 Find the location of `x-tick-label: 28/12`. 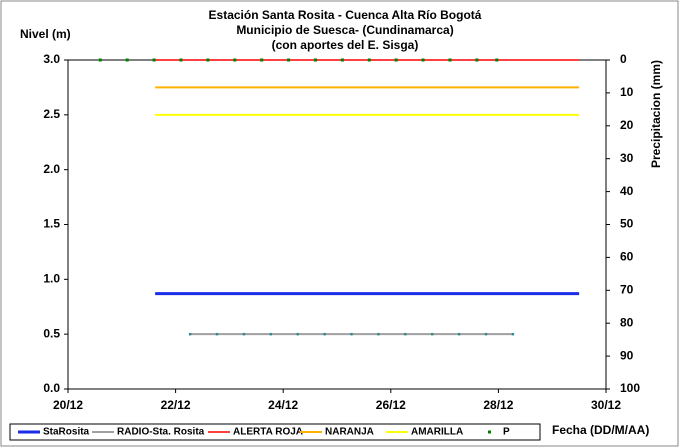

x-tick-label: 28/12 is located at coordinates (498, 405).